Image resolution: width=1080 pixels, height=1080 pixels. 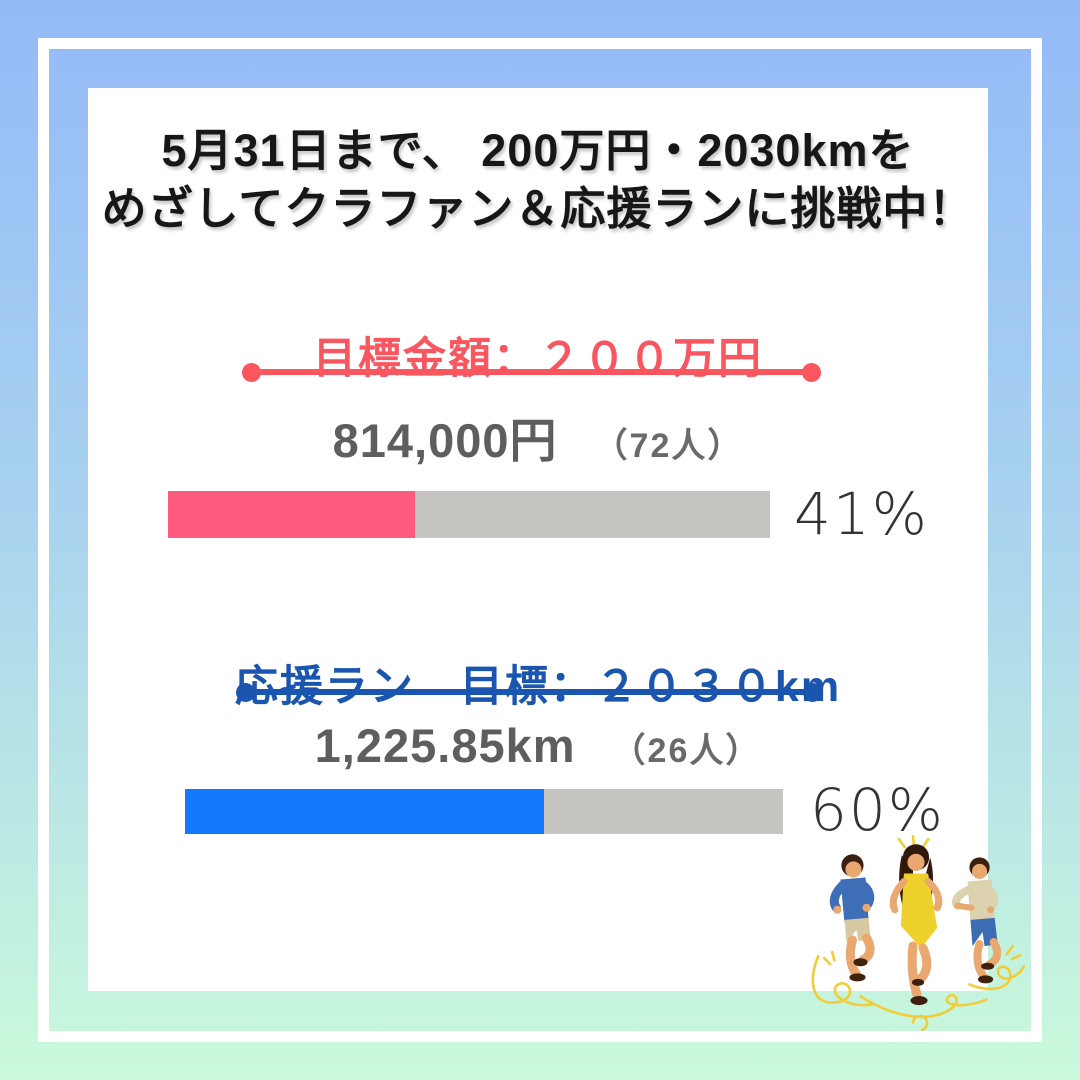 I want to click on runner-blue-shirt-icon, so click(x=852, y=918).